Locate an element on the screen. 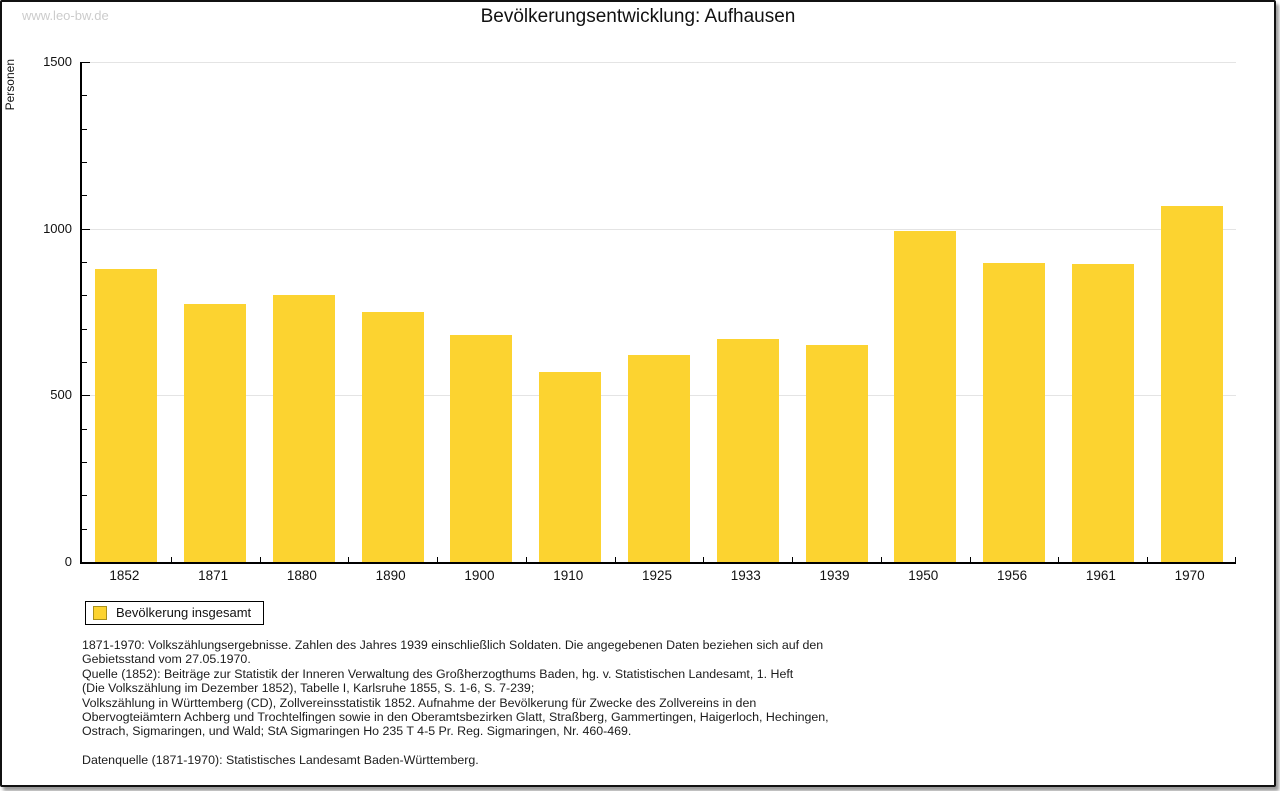 The image size is (1280, 791). bar-1961 is located at coordinates (1102, 413).